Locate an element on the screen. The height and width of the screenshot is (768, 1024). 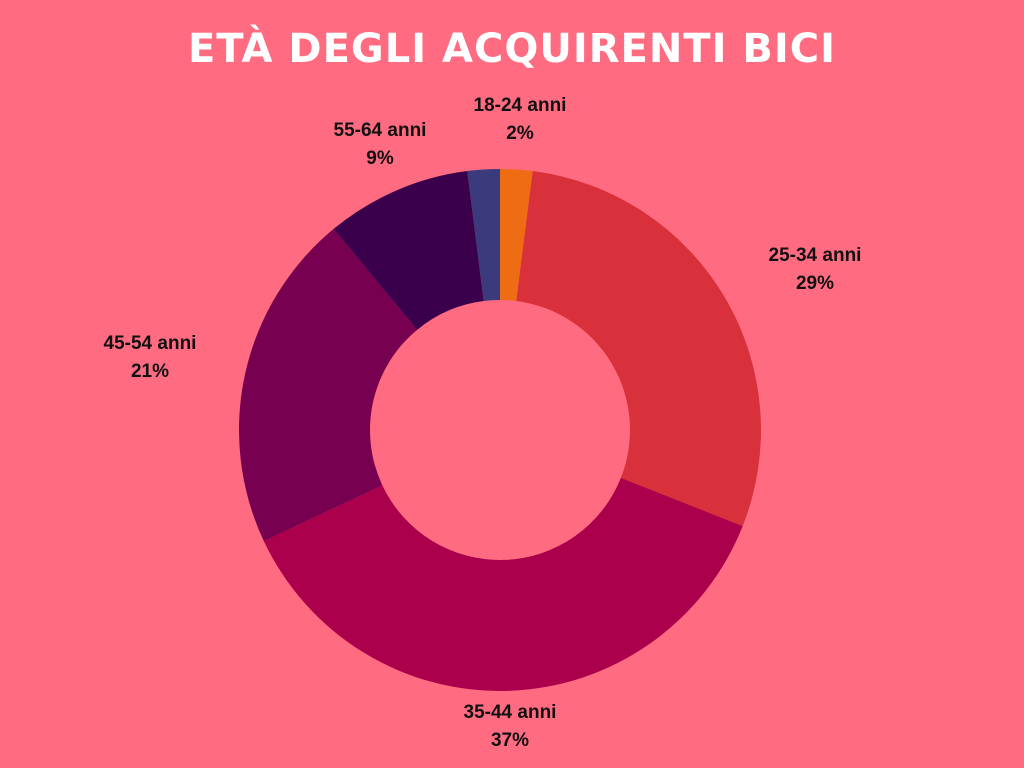
slice-value-label: 21% is located at coordinates (150, 371).